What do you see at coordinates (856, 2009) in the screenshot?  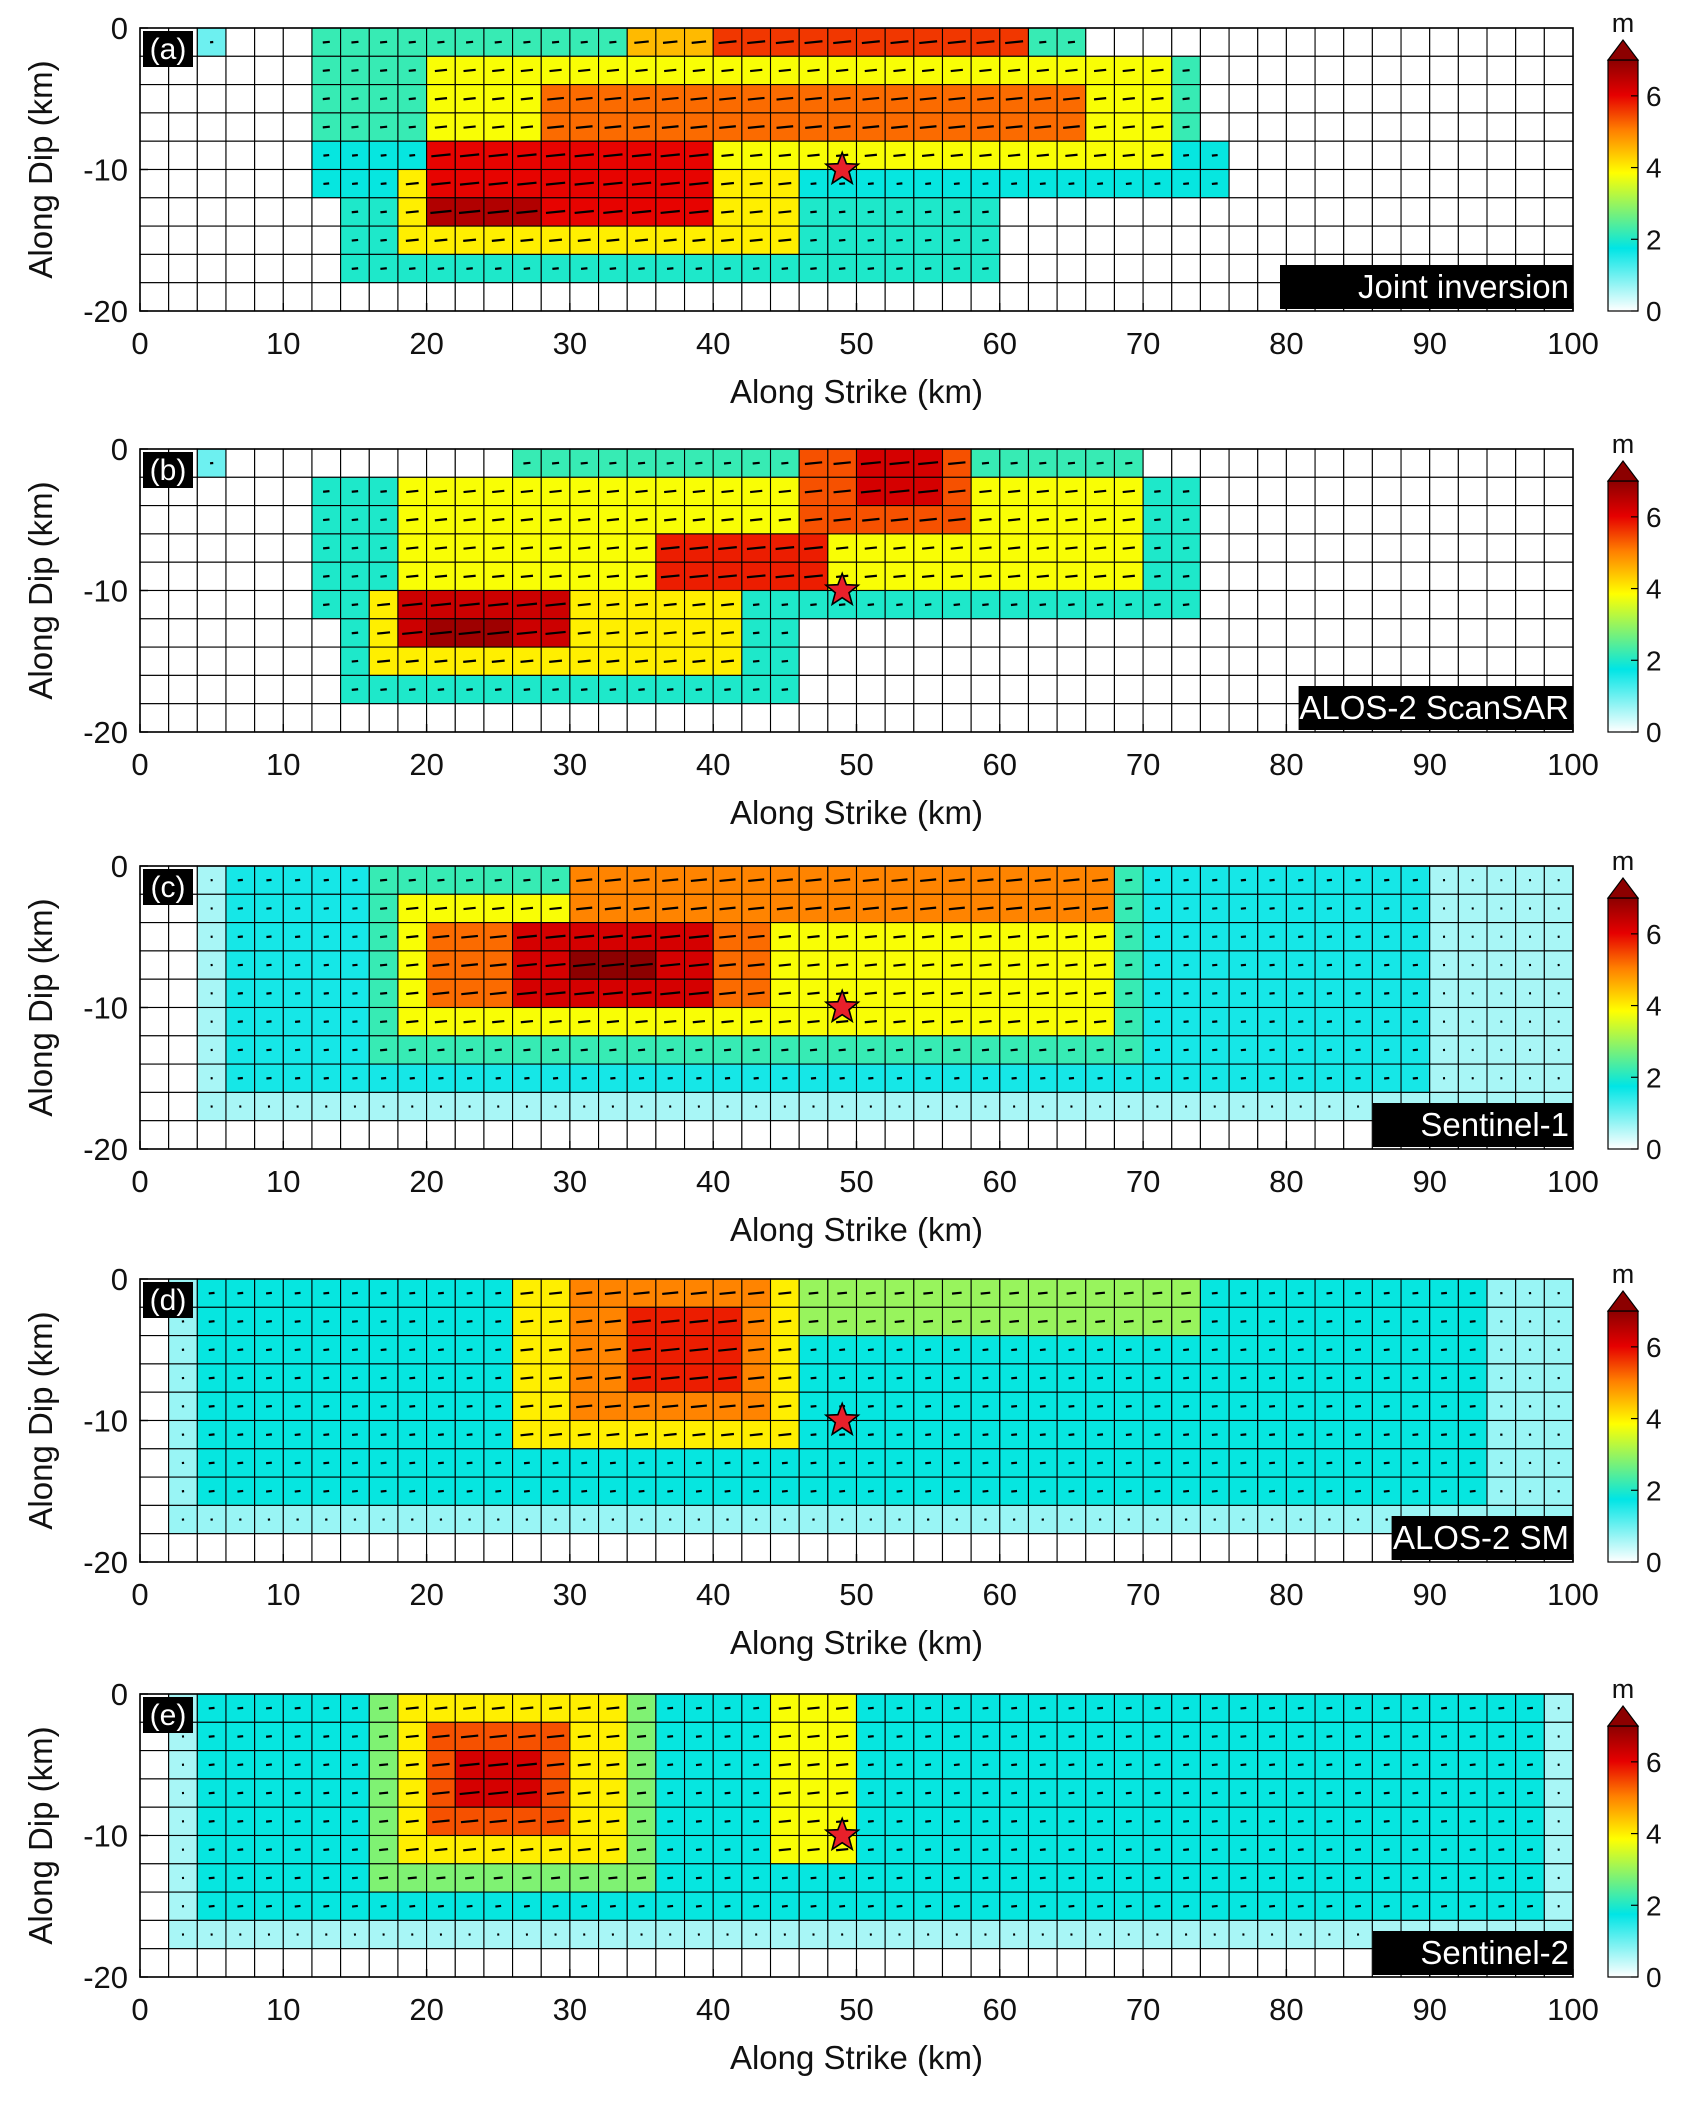 I see `x-tick-label: 50` at bounding box center [856, 2009].